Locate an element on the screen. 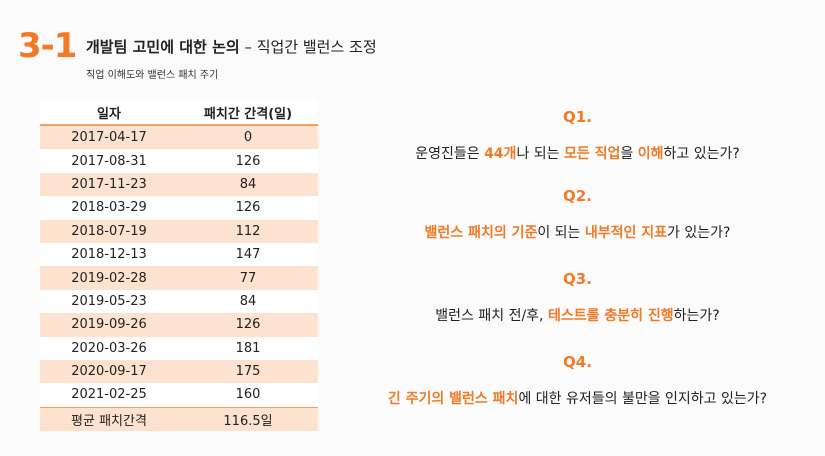  date-cell: 2020-09-17 is located at coordinates (109, 371).